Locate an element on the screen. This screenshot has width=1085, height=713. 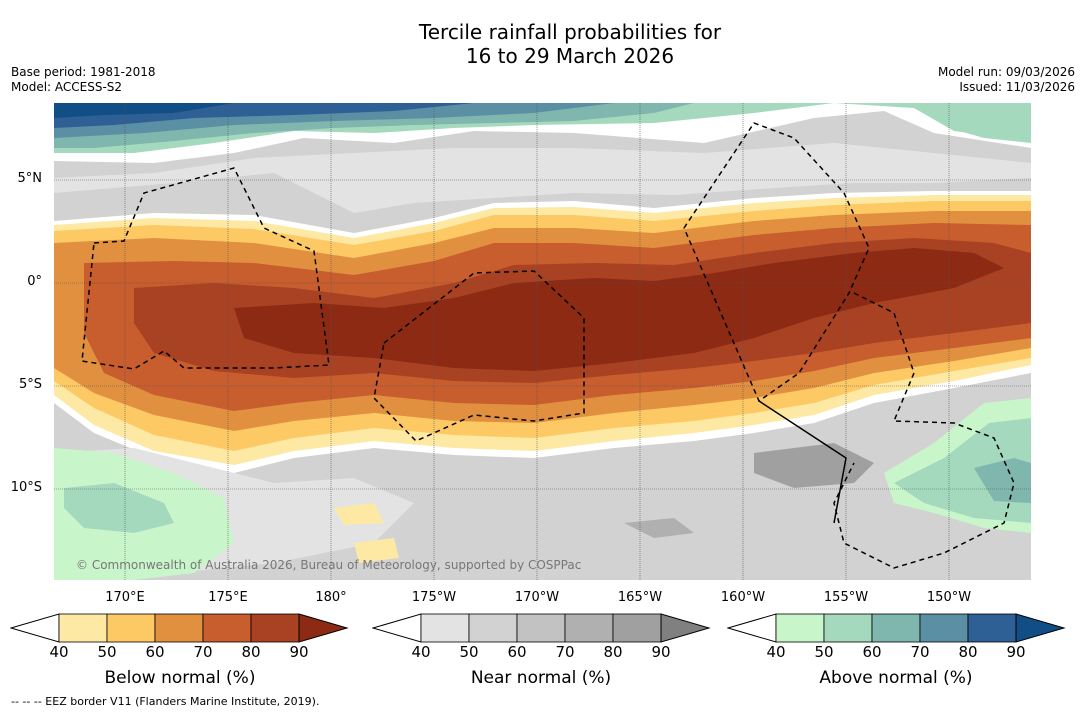
issued-date: Issued: 11/03/2026 is located at coordinates (1017, 87).